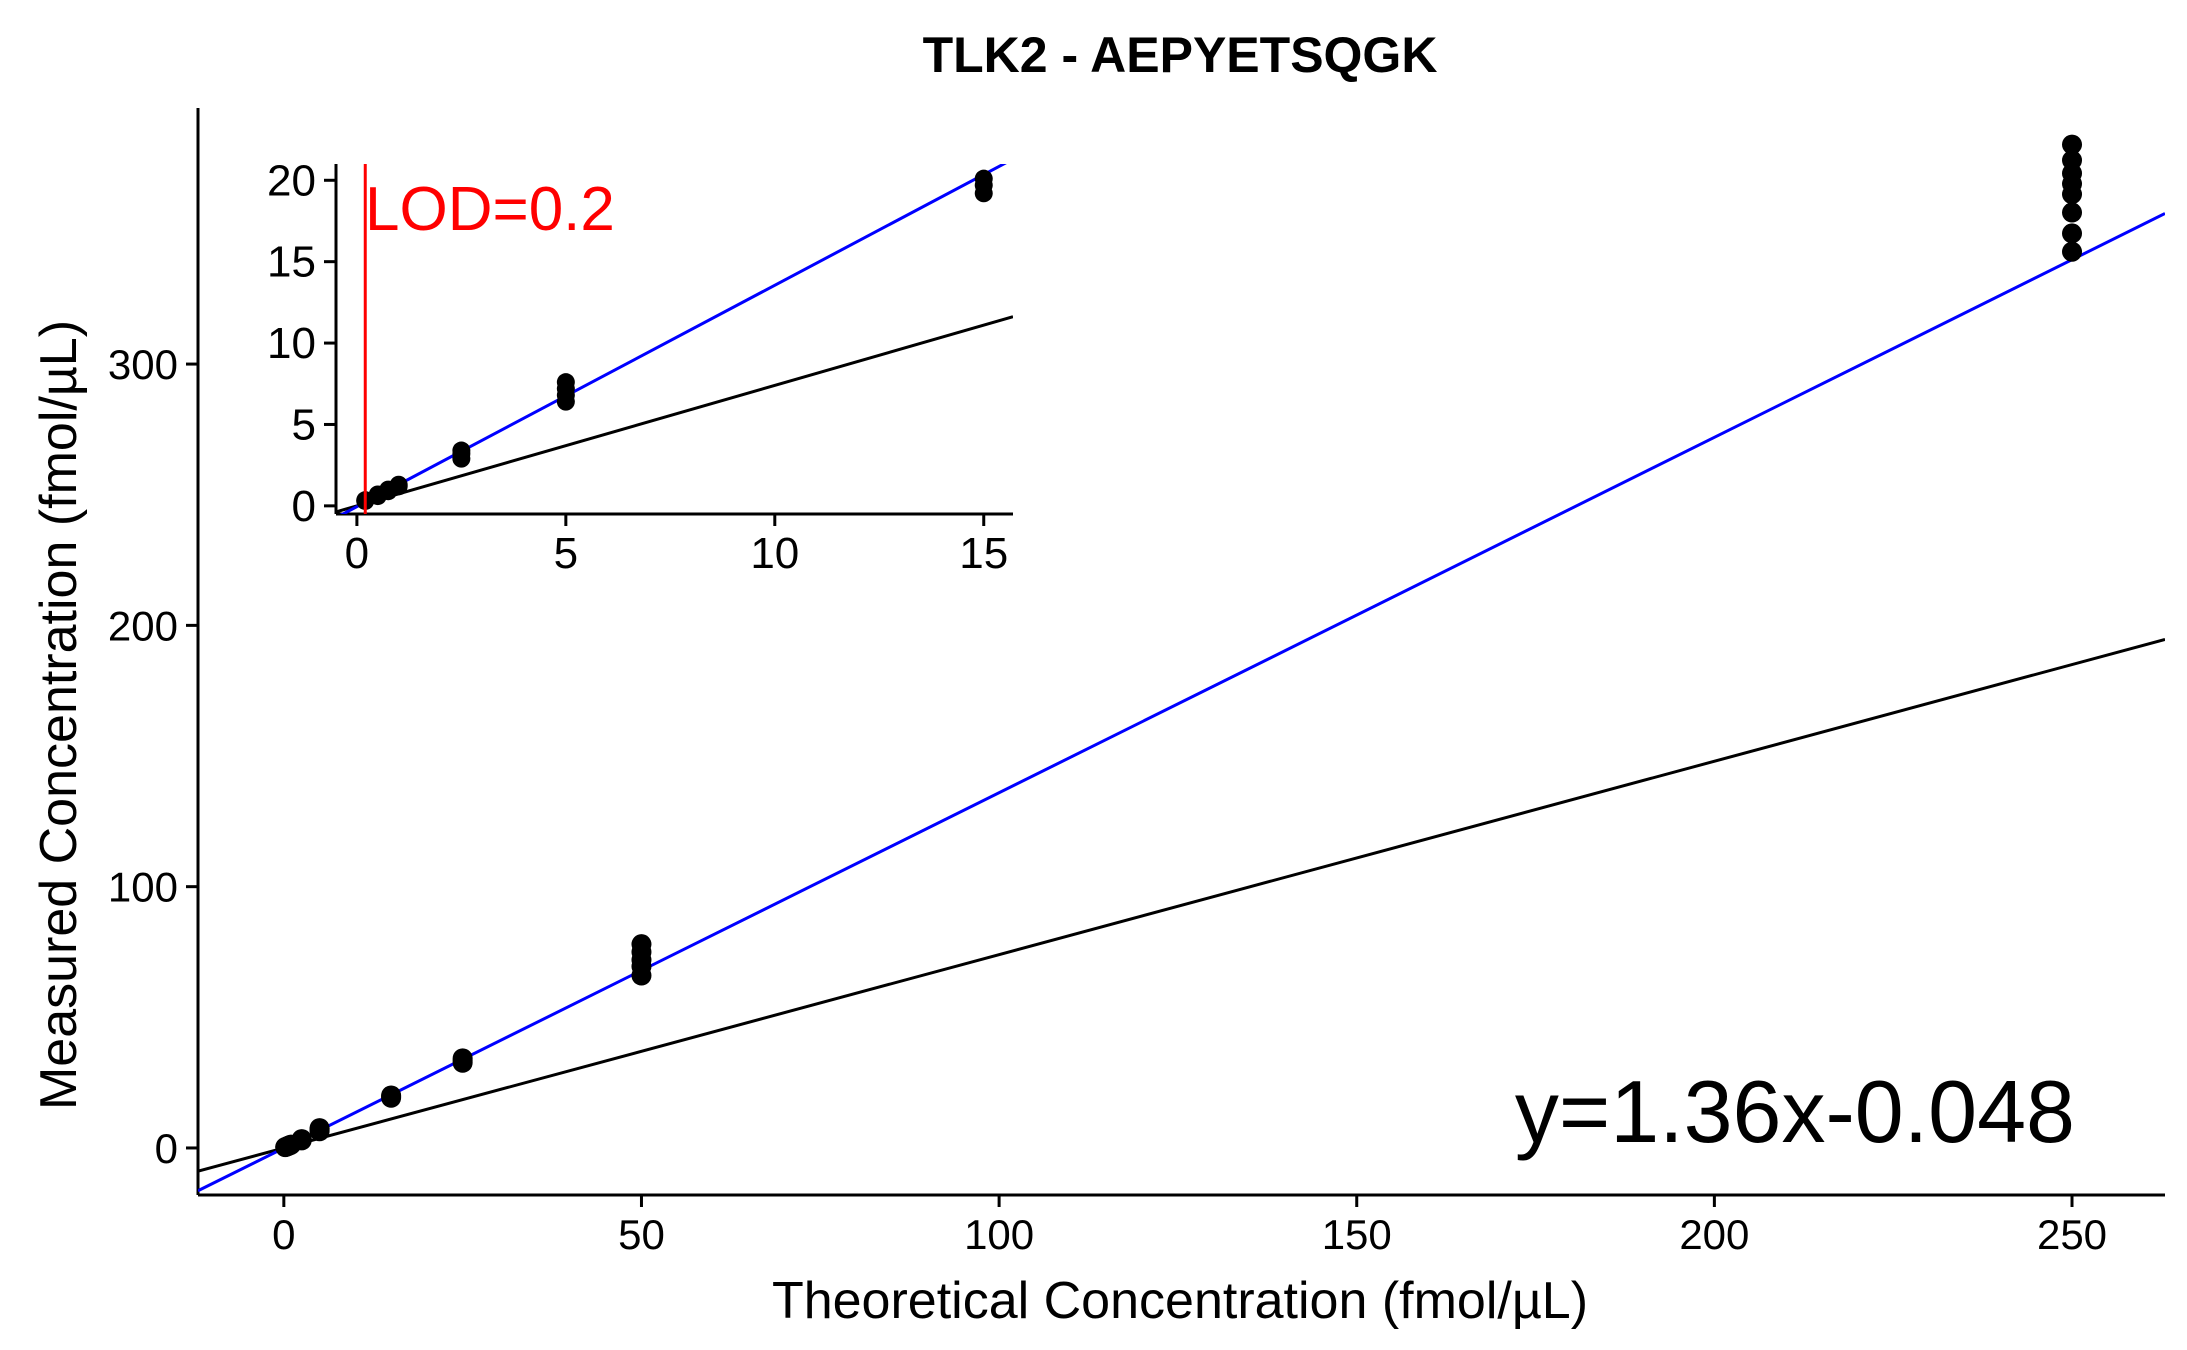 The image size is (2187, 1350). What do you see at coordinates (143, 364) in the screenshot?
I see `main-y-tick-label: 300` at bounding box center [143, 364].